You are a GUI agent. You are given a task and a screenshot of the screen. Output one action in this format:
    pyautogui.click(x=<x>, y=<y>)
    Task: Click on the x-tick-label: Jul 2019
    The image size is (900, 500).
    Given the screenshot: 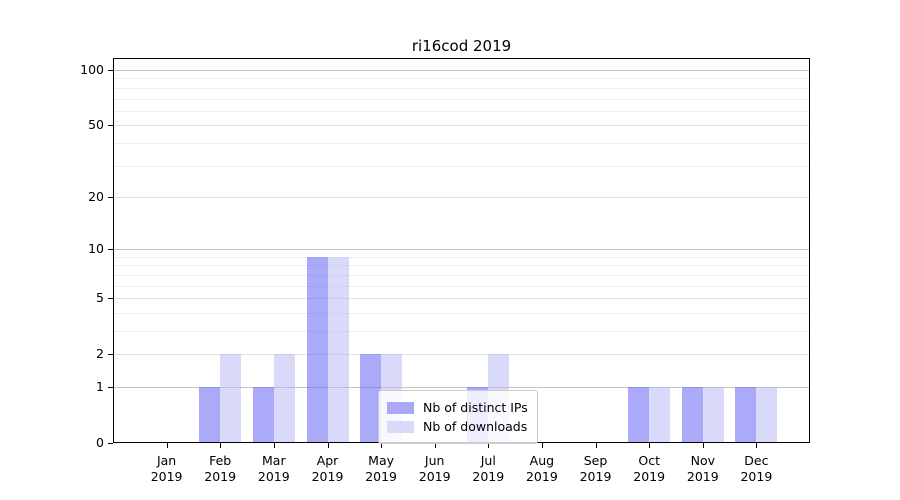 What is the action you would take?
    pyautogui.click(x=488, y=469)
    